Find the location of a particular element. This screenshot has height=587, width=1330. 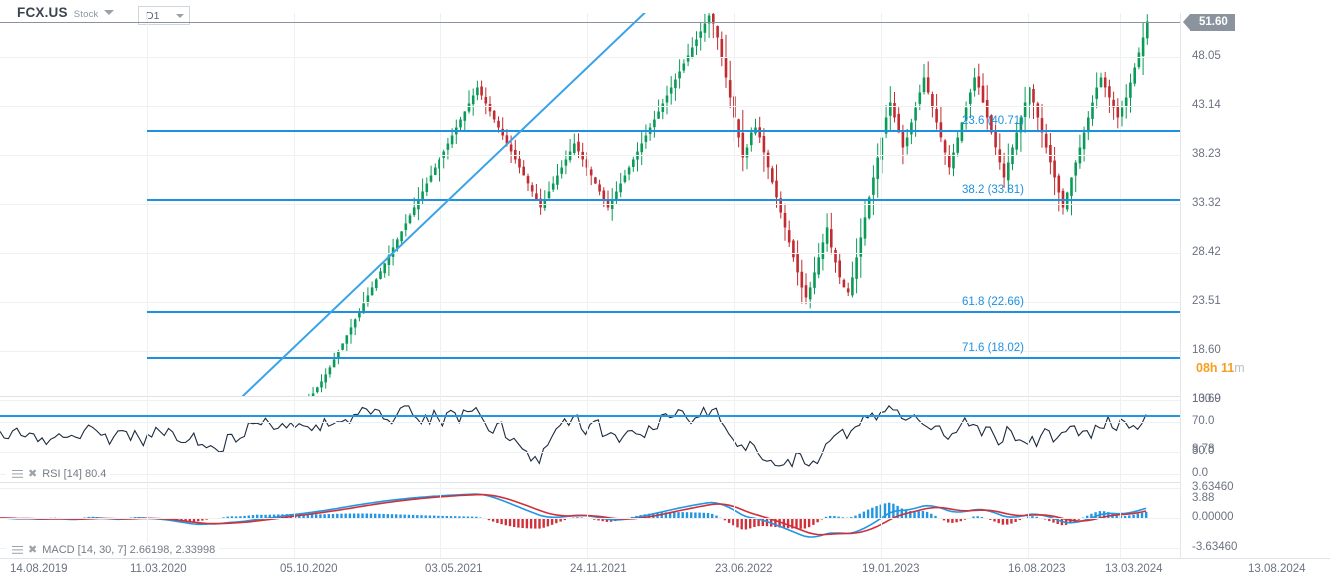

top-toolbar: FCX.US Stock D1 is located at coordinates (665, 15).